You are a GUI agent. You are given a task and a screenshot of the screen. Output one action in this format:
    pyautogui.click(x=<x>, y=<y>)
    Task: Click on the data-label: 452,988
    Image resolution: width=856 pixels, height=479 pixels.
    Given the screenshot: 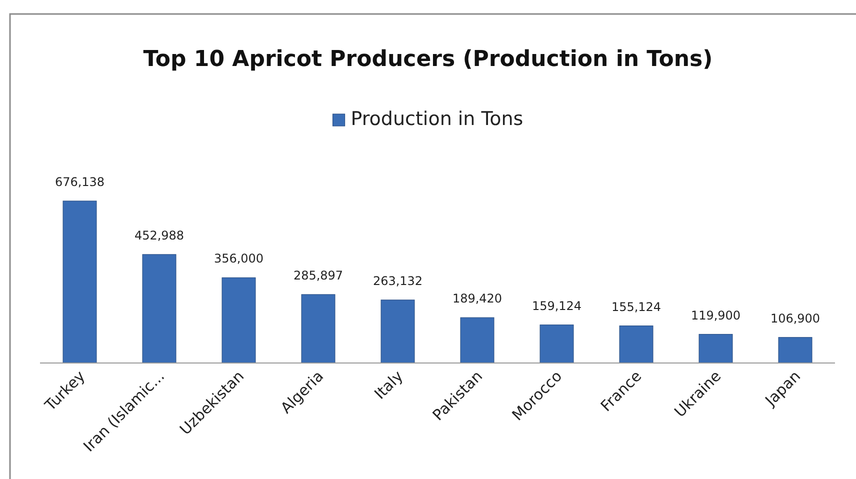 What is the action you would take?
    pyautogui.click(x=159, y=235)
    